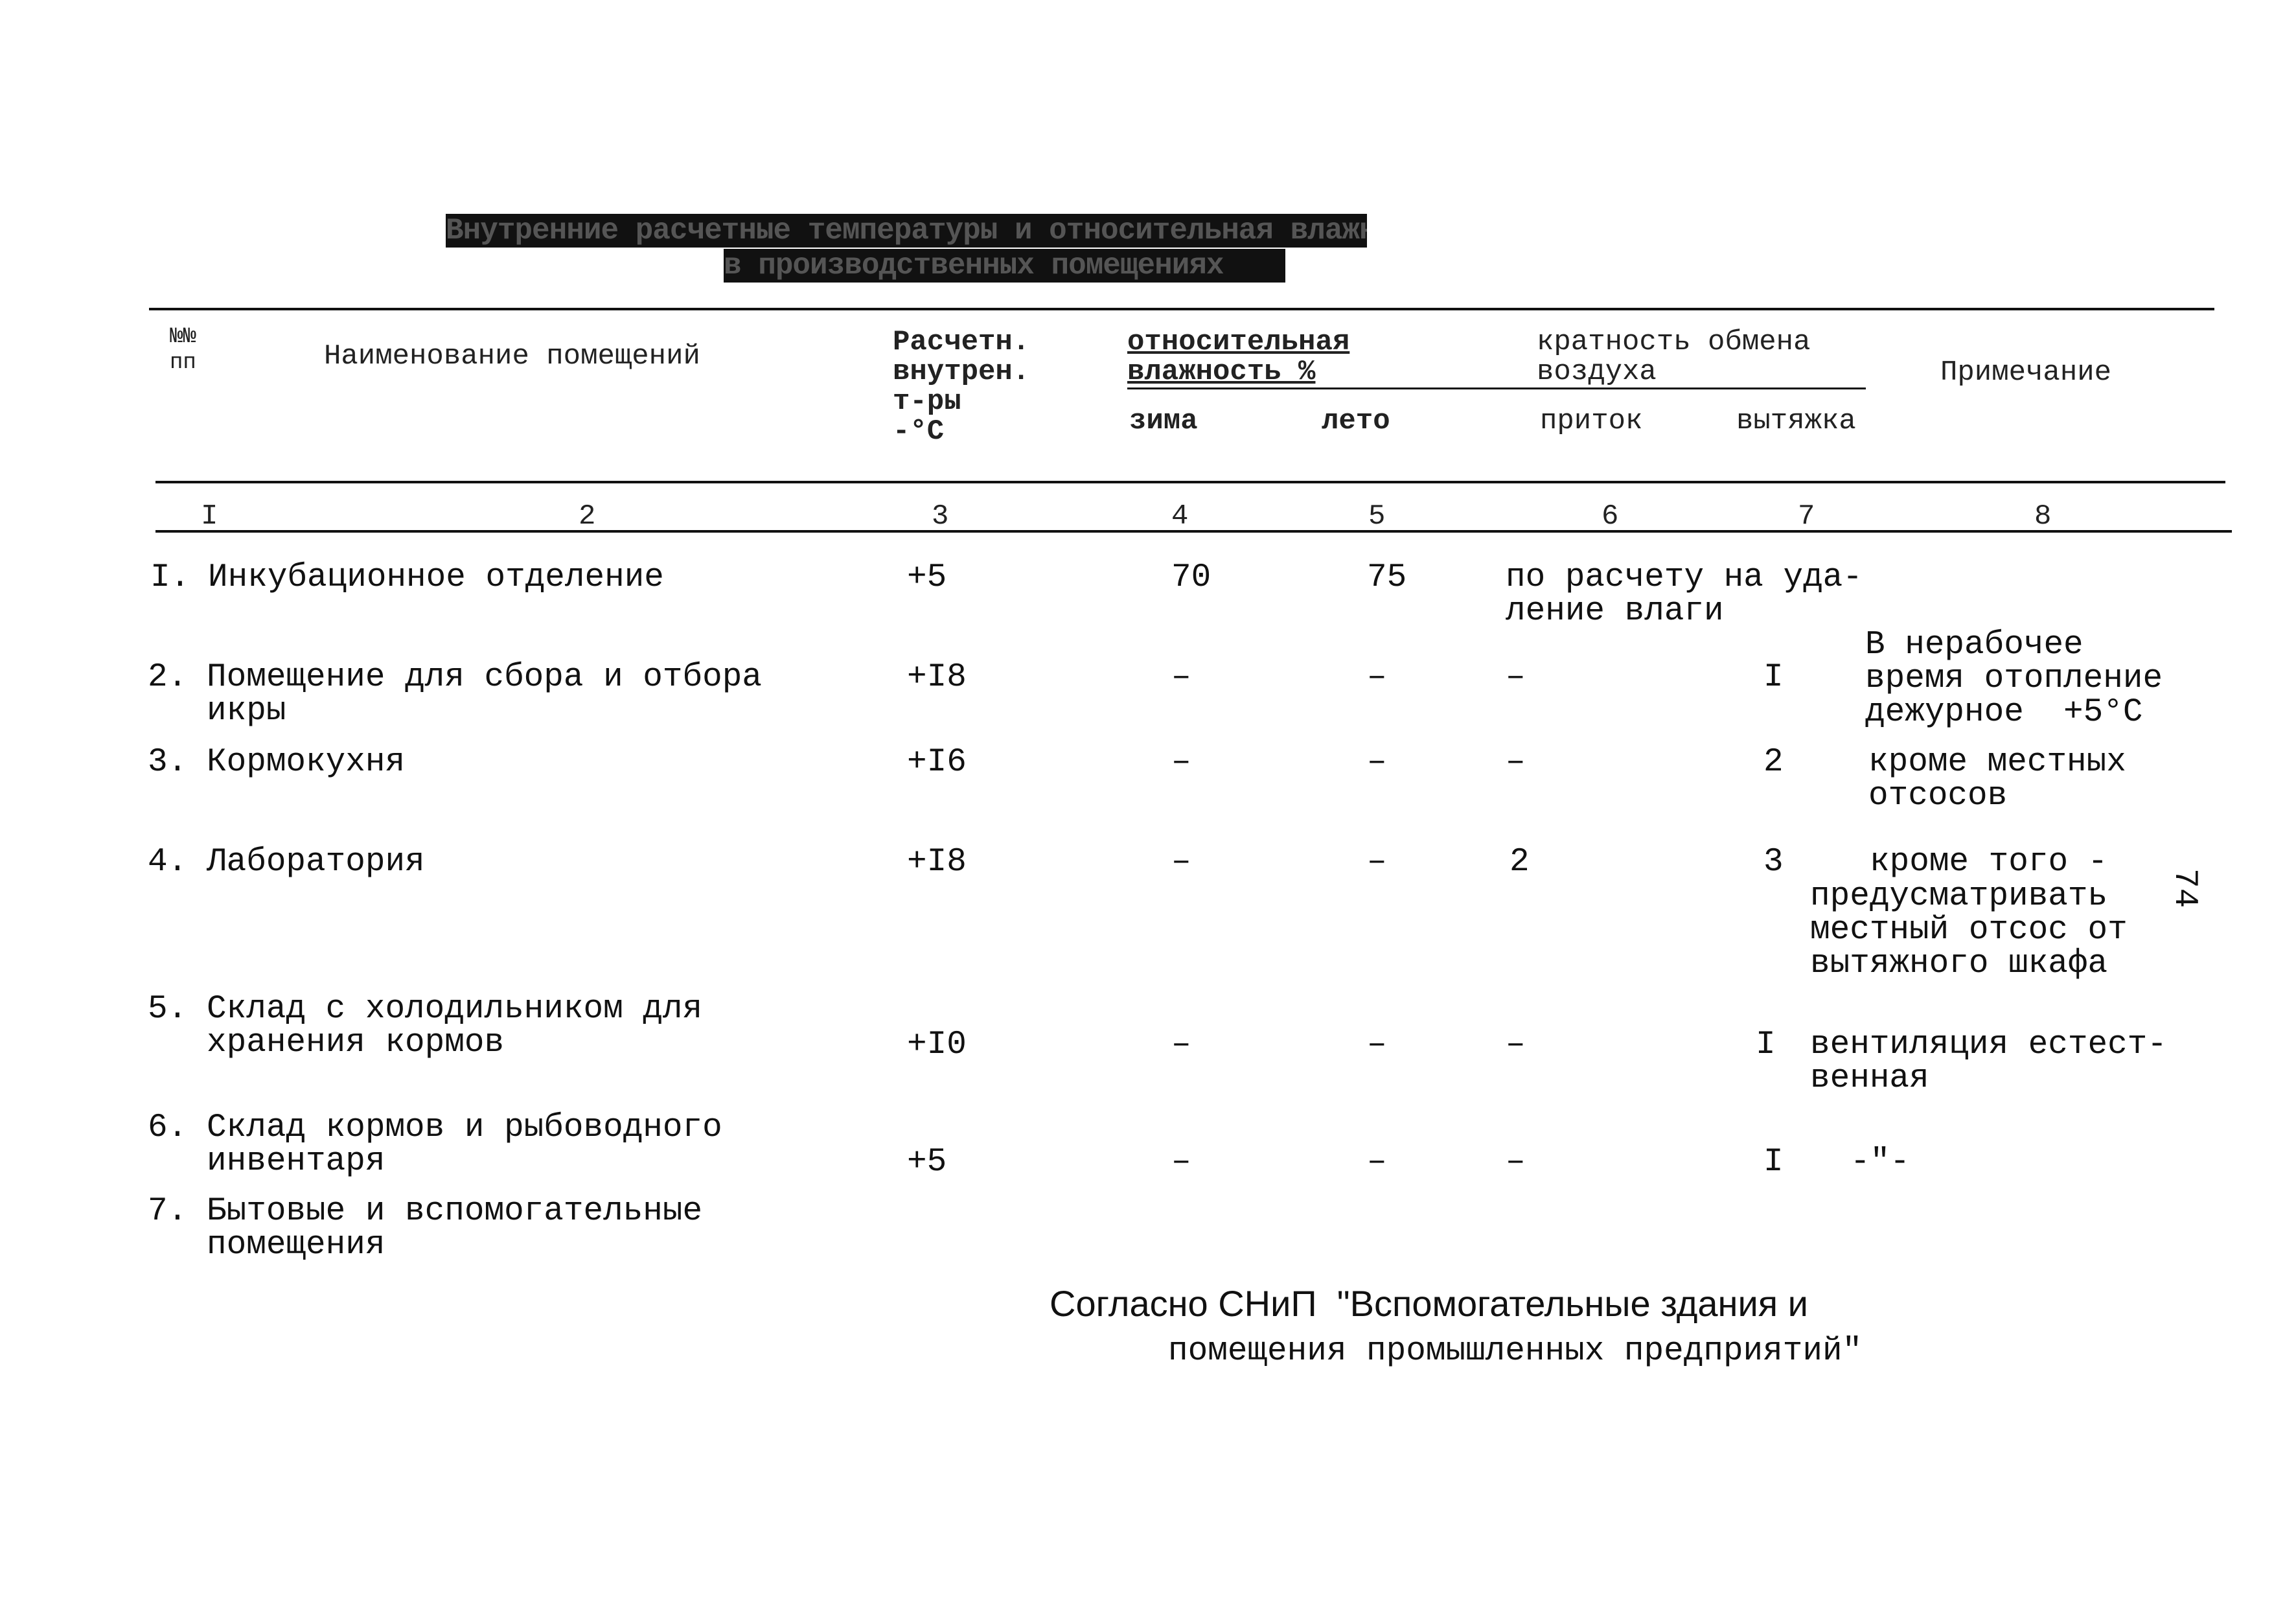  Describe the element at coordinates (1592, 421) in the screenshot. I see `header-supply: приток` at that location.